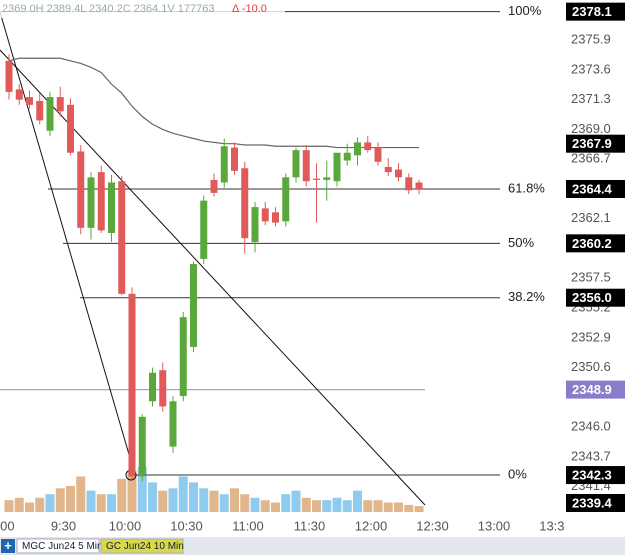 The height and width of the screenshot is (555, 625). What do you see at coordinates (591, 217) in the screenshot?
I see `y-tick-label: 2362.1` at bounding box center [591, 217].